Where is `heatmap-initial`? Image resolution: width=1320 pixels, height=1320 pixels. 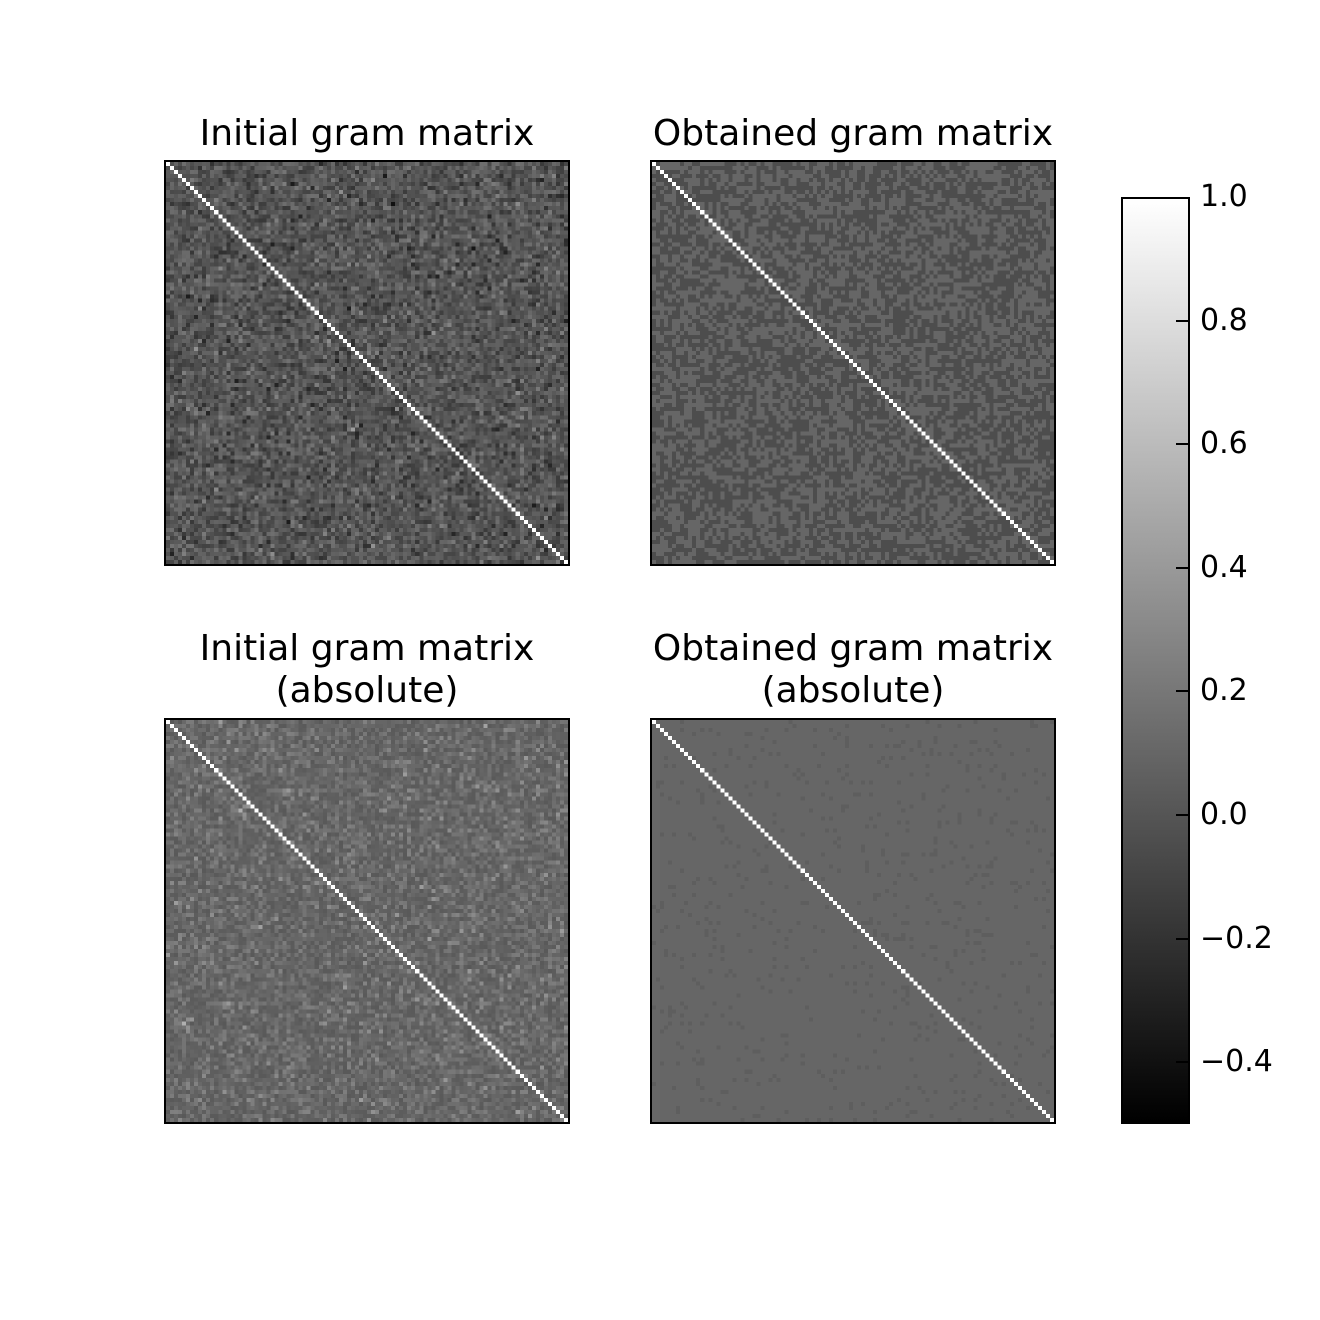 heatmap-initial is located at coordinates (367, 363).